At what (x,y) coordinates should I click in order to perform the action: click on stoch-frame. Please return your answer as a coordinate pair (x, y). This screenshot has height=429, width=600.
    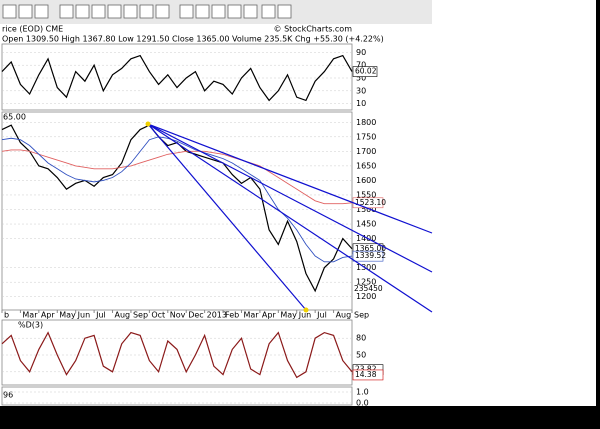
    Looking at the image, I should click on (177, 352).